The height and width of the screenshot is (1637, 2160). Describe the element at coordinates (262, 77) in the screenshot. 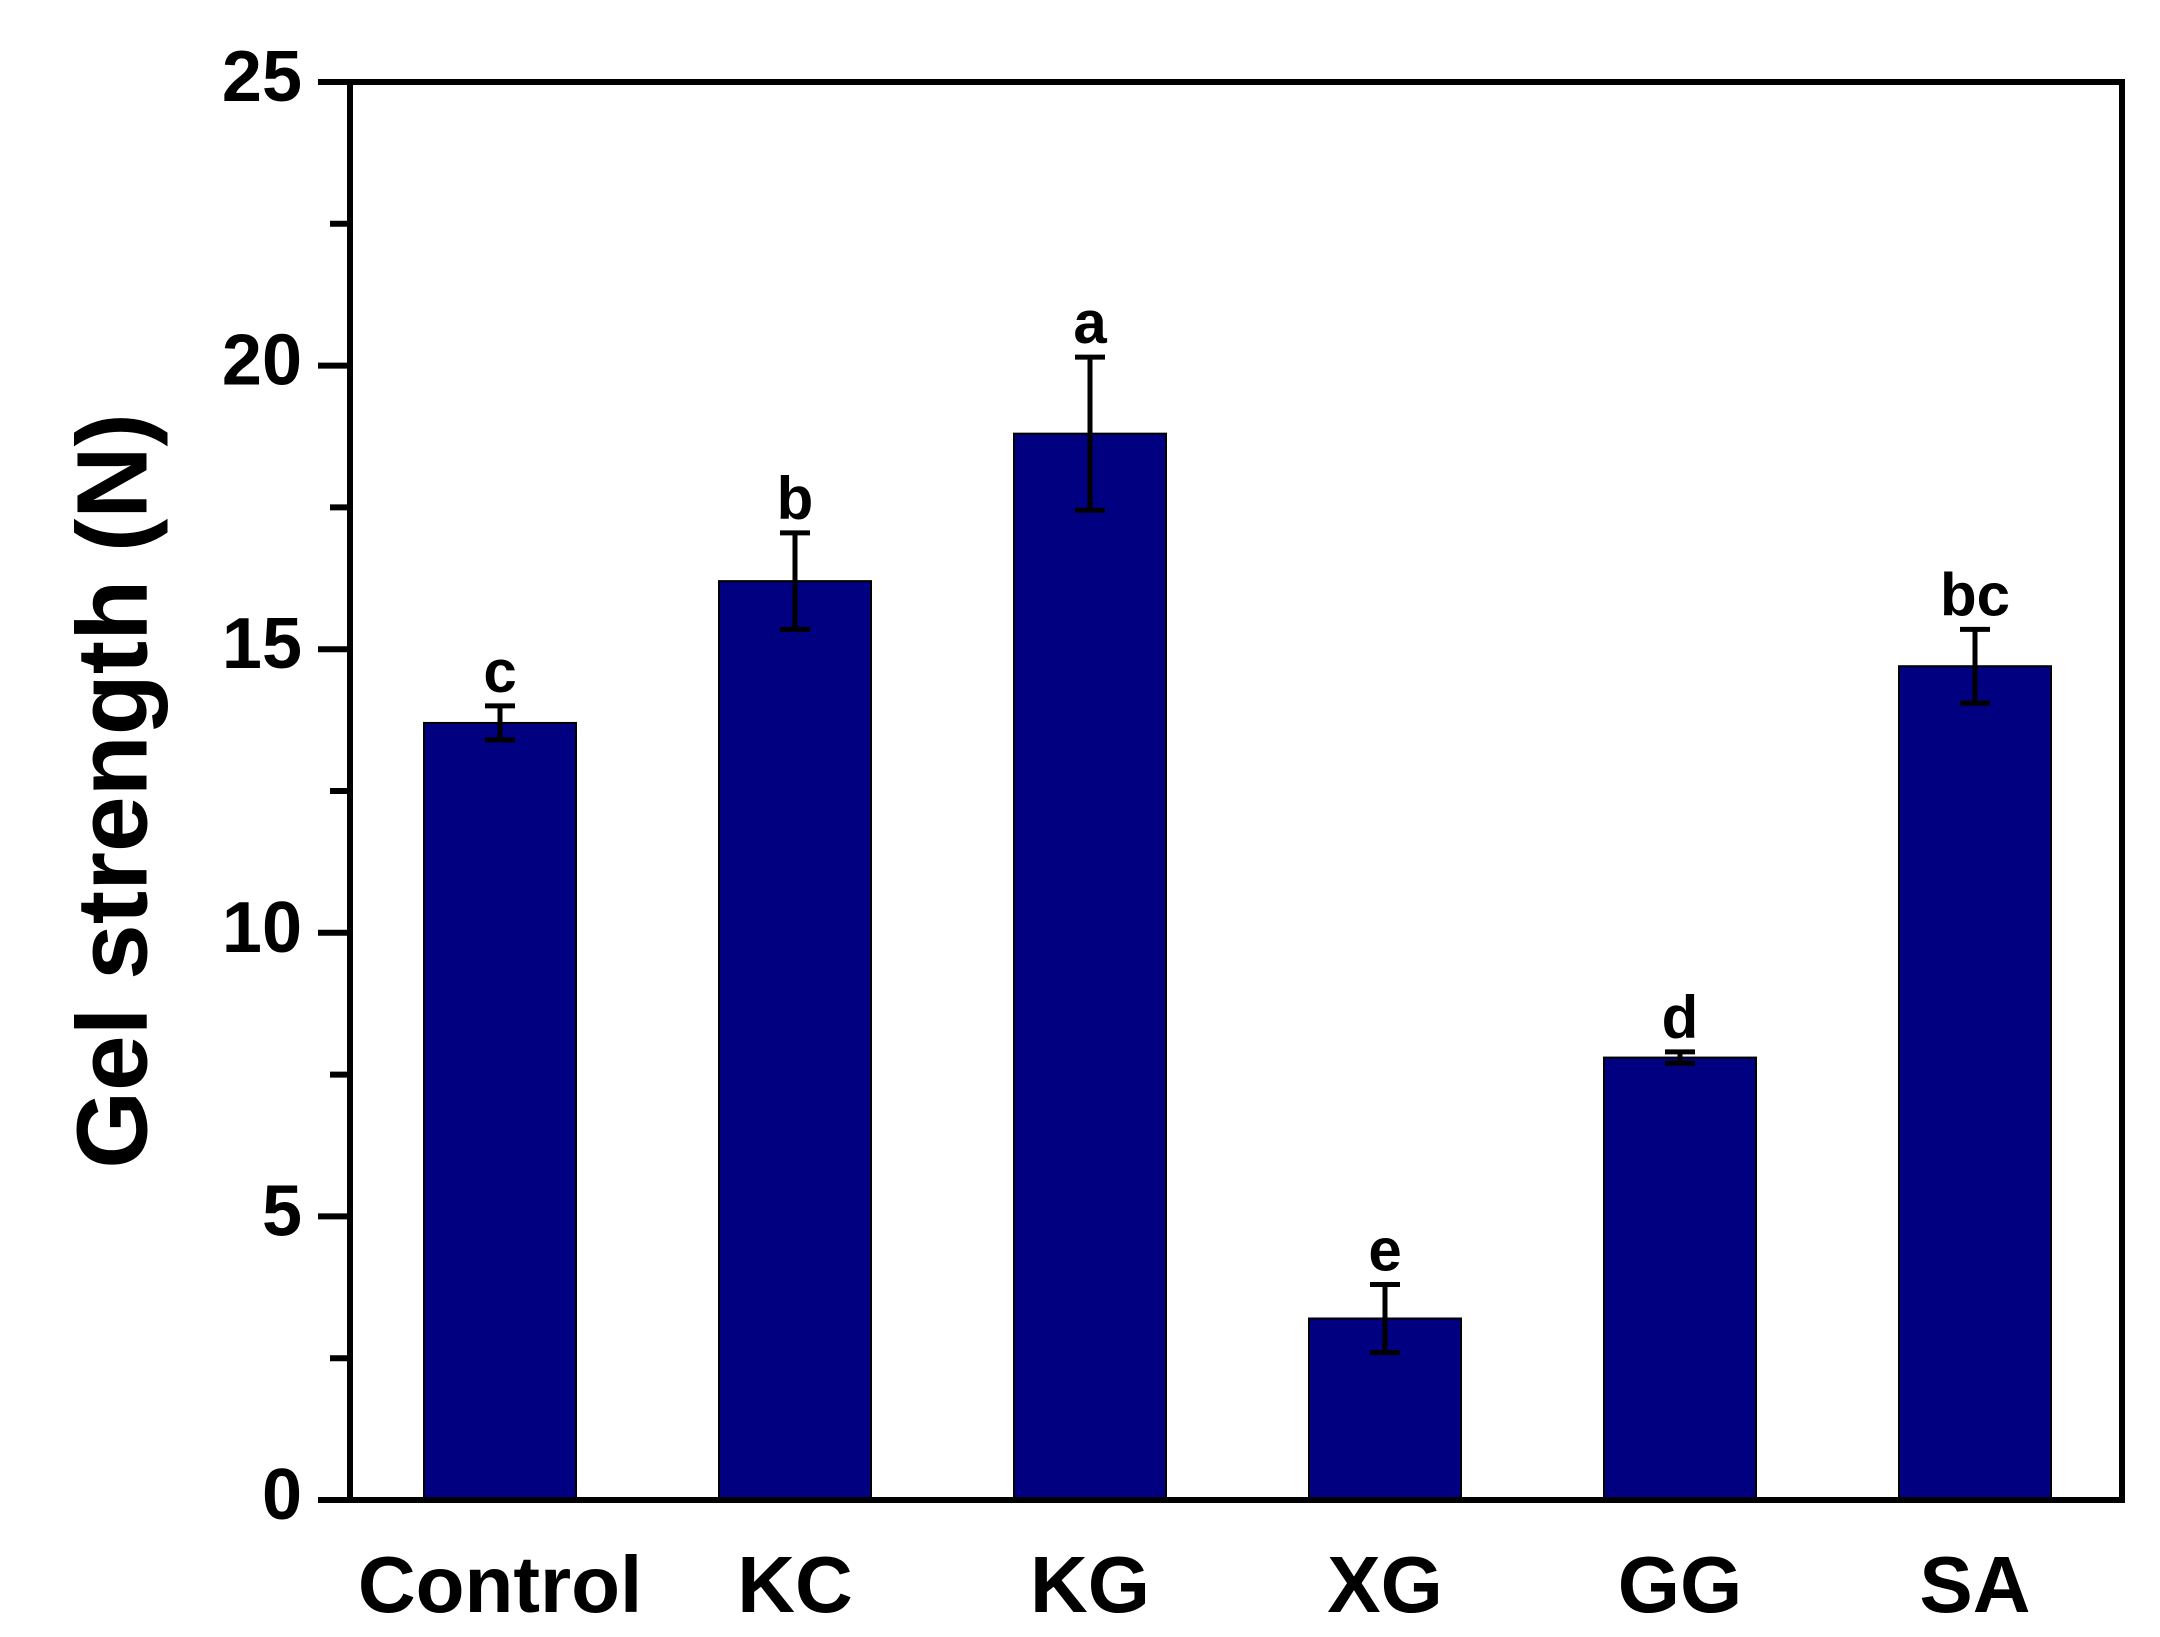

I see `y-tick-label: 25` at that location.